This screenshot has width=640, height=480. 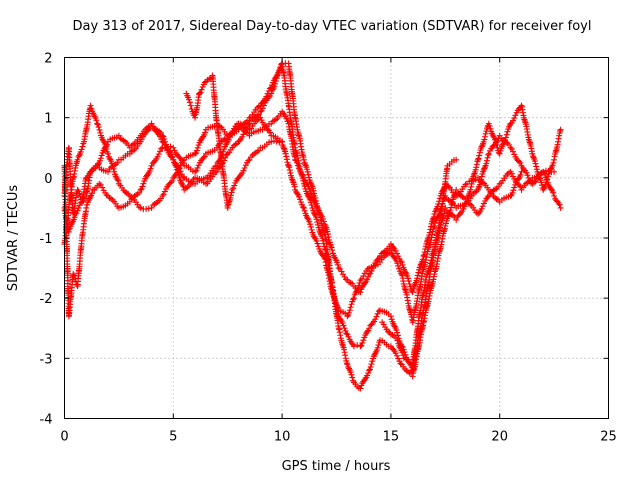 What do you see at coordinates (46, 240) in the screenshot?
I see `y-tick-labels: -4 -3 -2 -1 0 1 2` at bounding box center [46, 240].